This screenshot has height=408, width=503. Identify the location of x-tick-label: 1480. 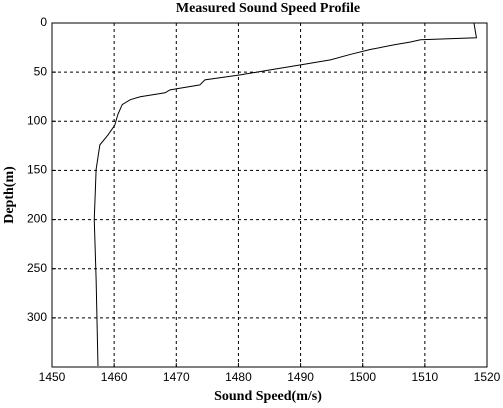
(238, 377).